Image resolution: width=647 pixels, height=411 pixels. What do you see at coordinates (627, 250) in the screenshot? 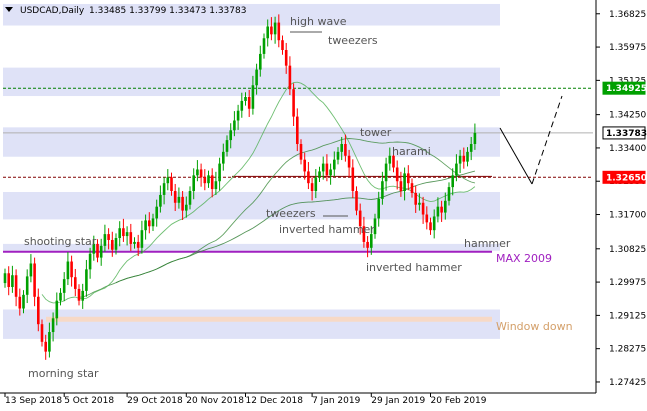
I see `y-tick-label: 1.30825` at bounding box center [627, 250].